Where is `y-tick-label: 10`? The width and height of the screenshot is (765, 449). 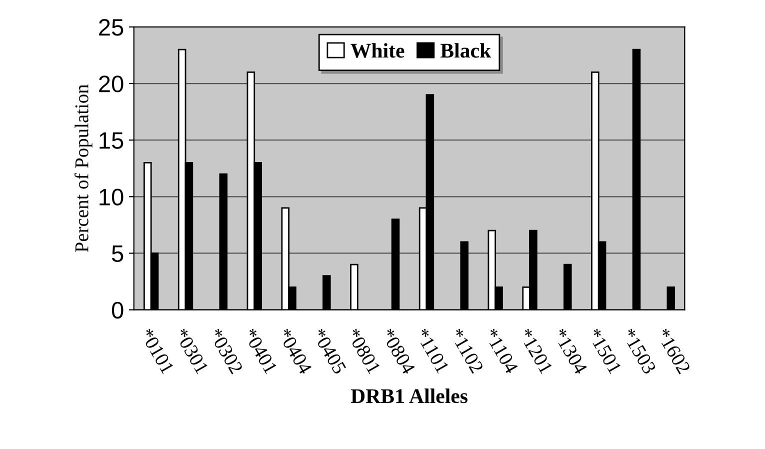
y-tick-label: 10 is located at coordinates (112, 197).